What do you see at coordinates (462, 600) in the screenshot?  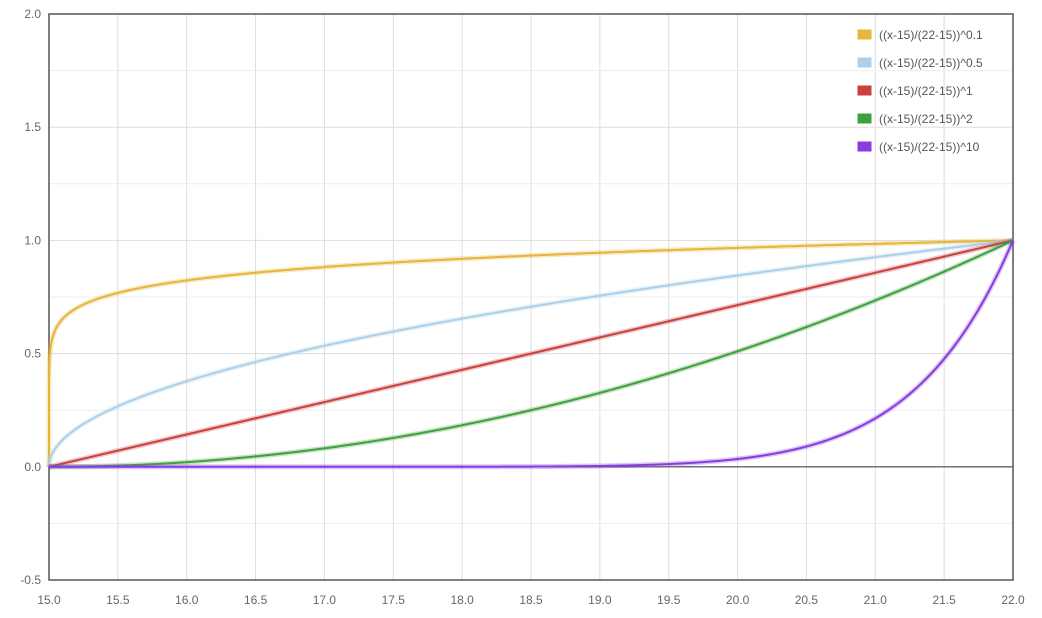 I see `x-tick-label: 18.0` at bounding box center [462, 600].